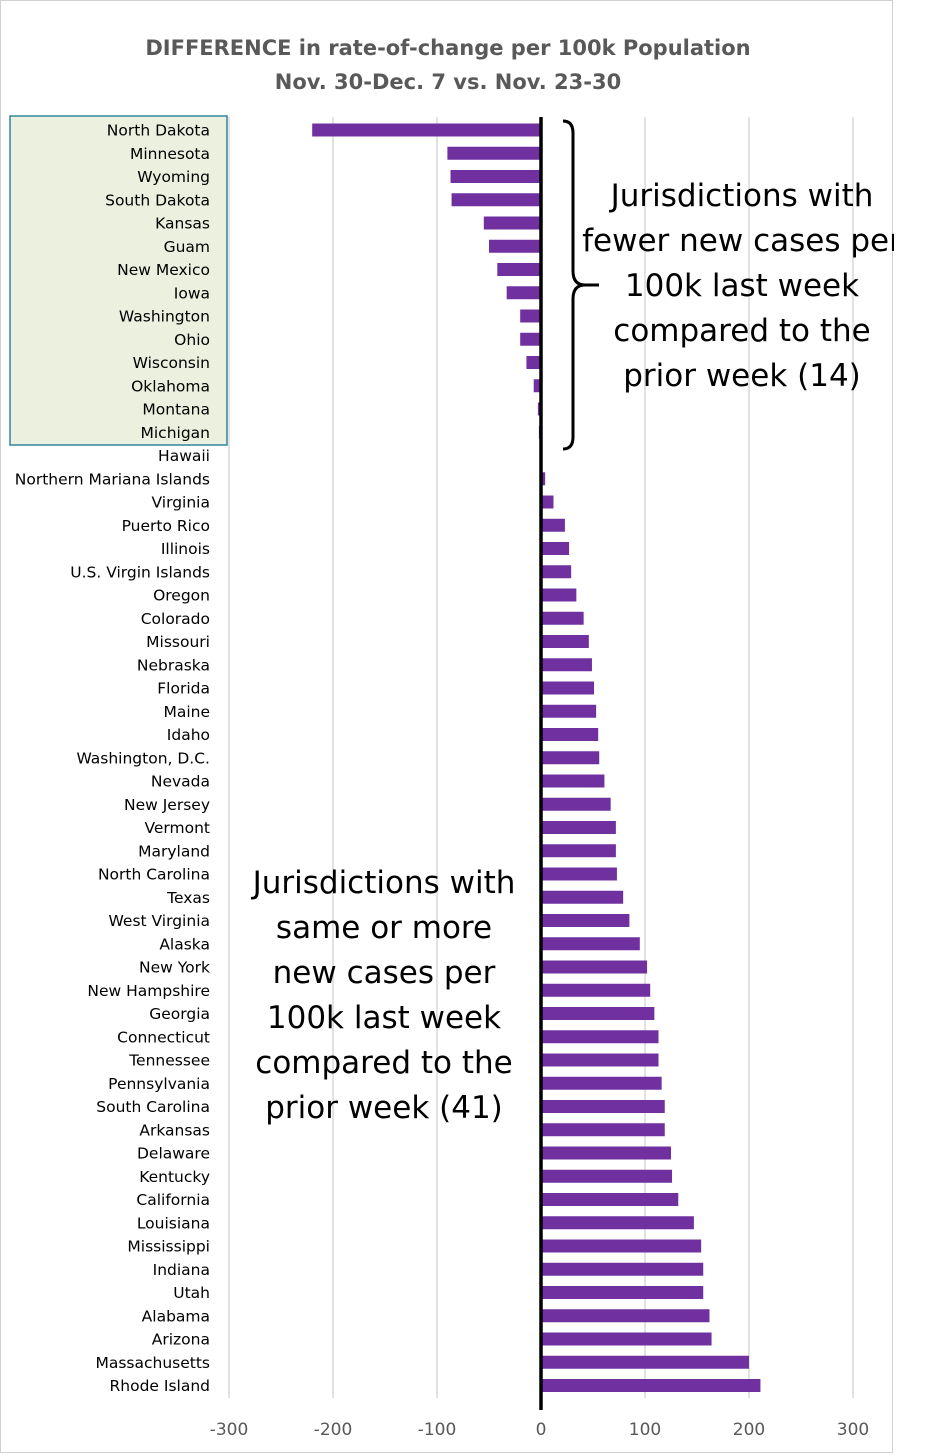  What do you see at coordinates (164, 317) in the screenshot?
I see `category-label: Washington` at bounding box center [164, 317].